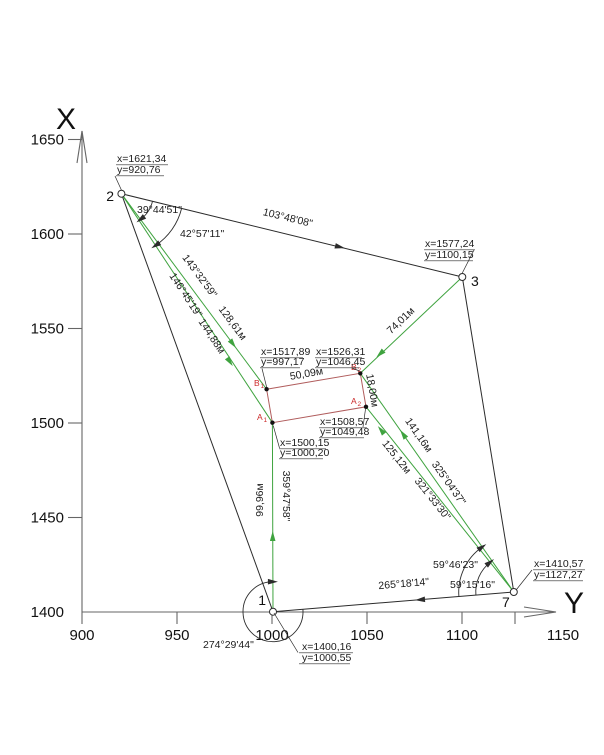 Image resolution: width=604 pixels, height=755 pixels. Describe the element at coordinates (462, 635) in the screenshot. I see `y-tick-label-1100: 1100` at that location.